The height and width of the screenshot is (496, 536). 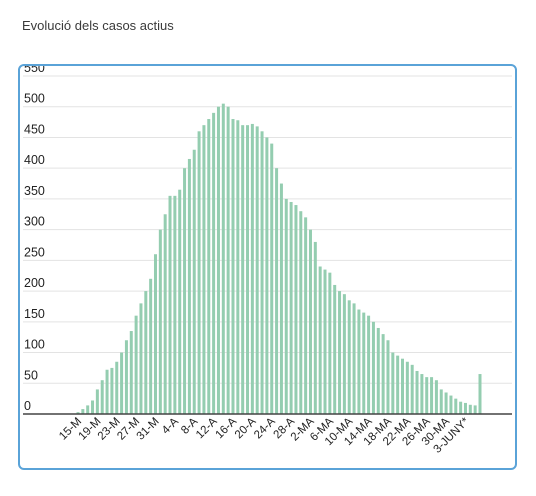 I want to click on y-tick-label: 0, so click(x=27, y=406).